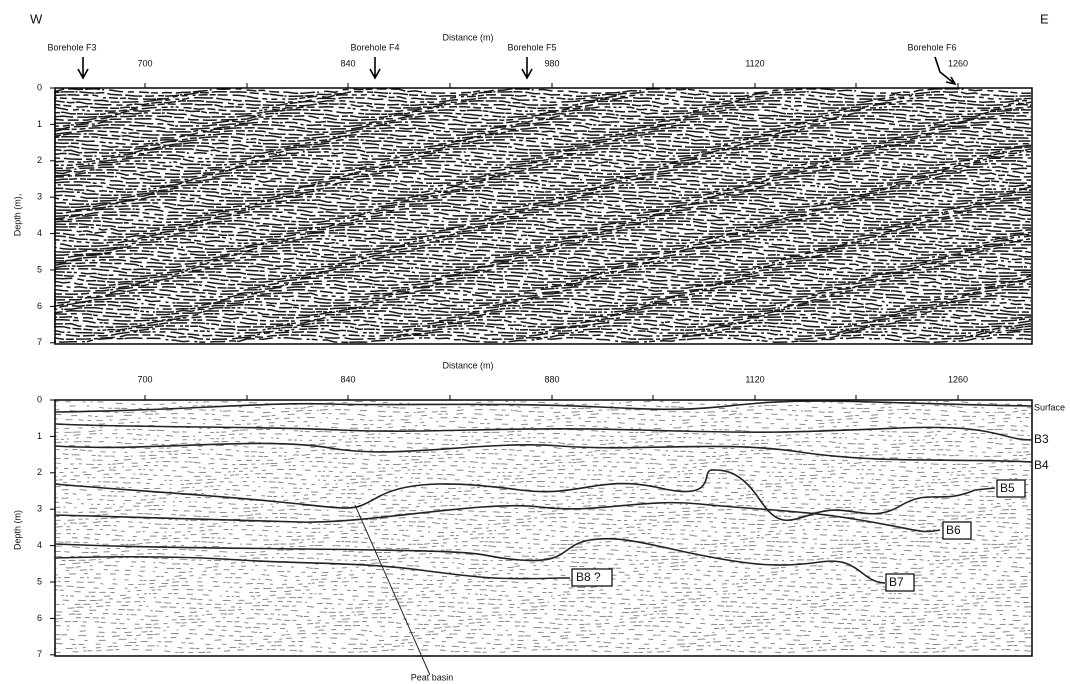 The width and height of the screenshot is (1070, 684). I want to click on x-tick-label: 1120, so click(754, 63).